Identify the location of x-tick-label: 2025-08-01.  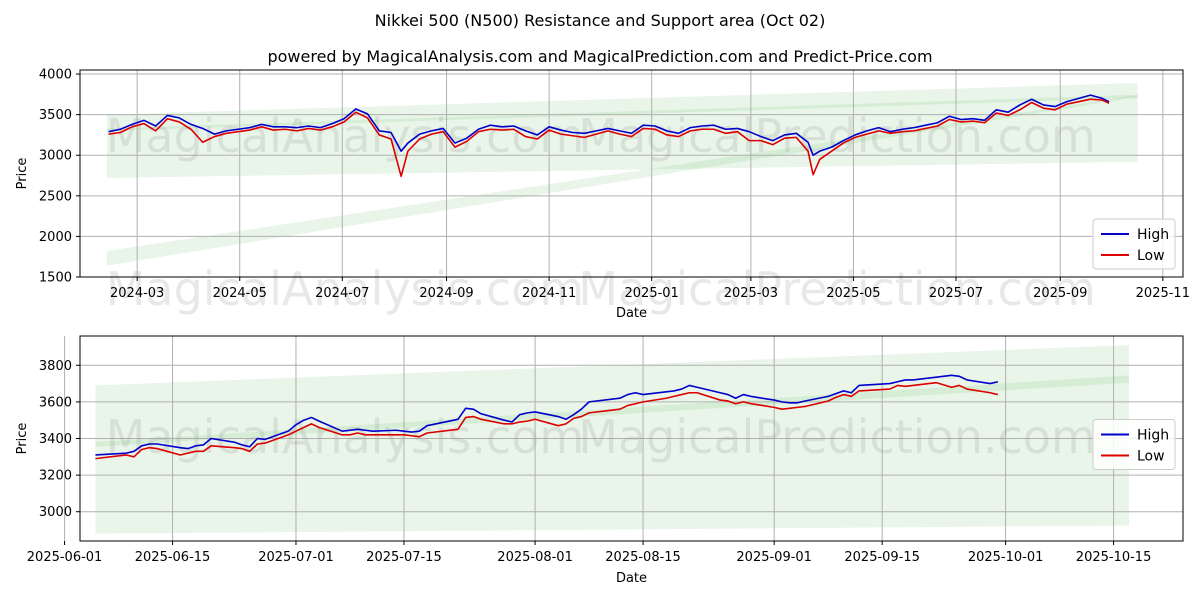
(535, 557).